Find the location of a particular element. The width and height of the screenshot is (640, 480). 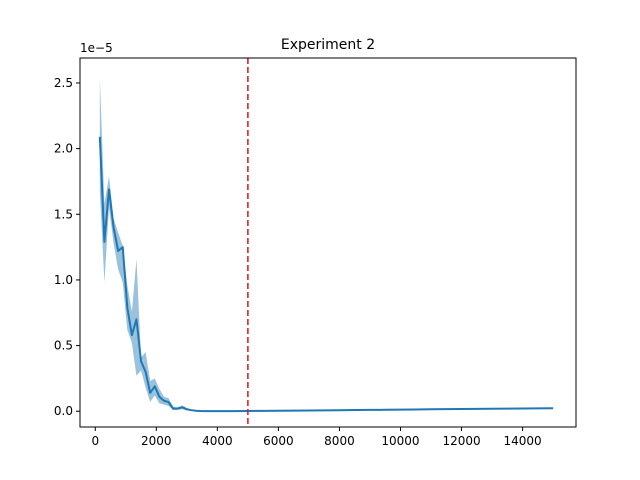

x-tick-label: 4000 is located at coordinates (217, 441).